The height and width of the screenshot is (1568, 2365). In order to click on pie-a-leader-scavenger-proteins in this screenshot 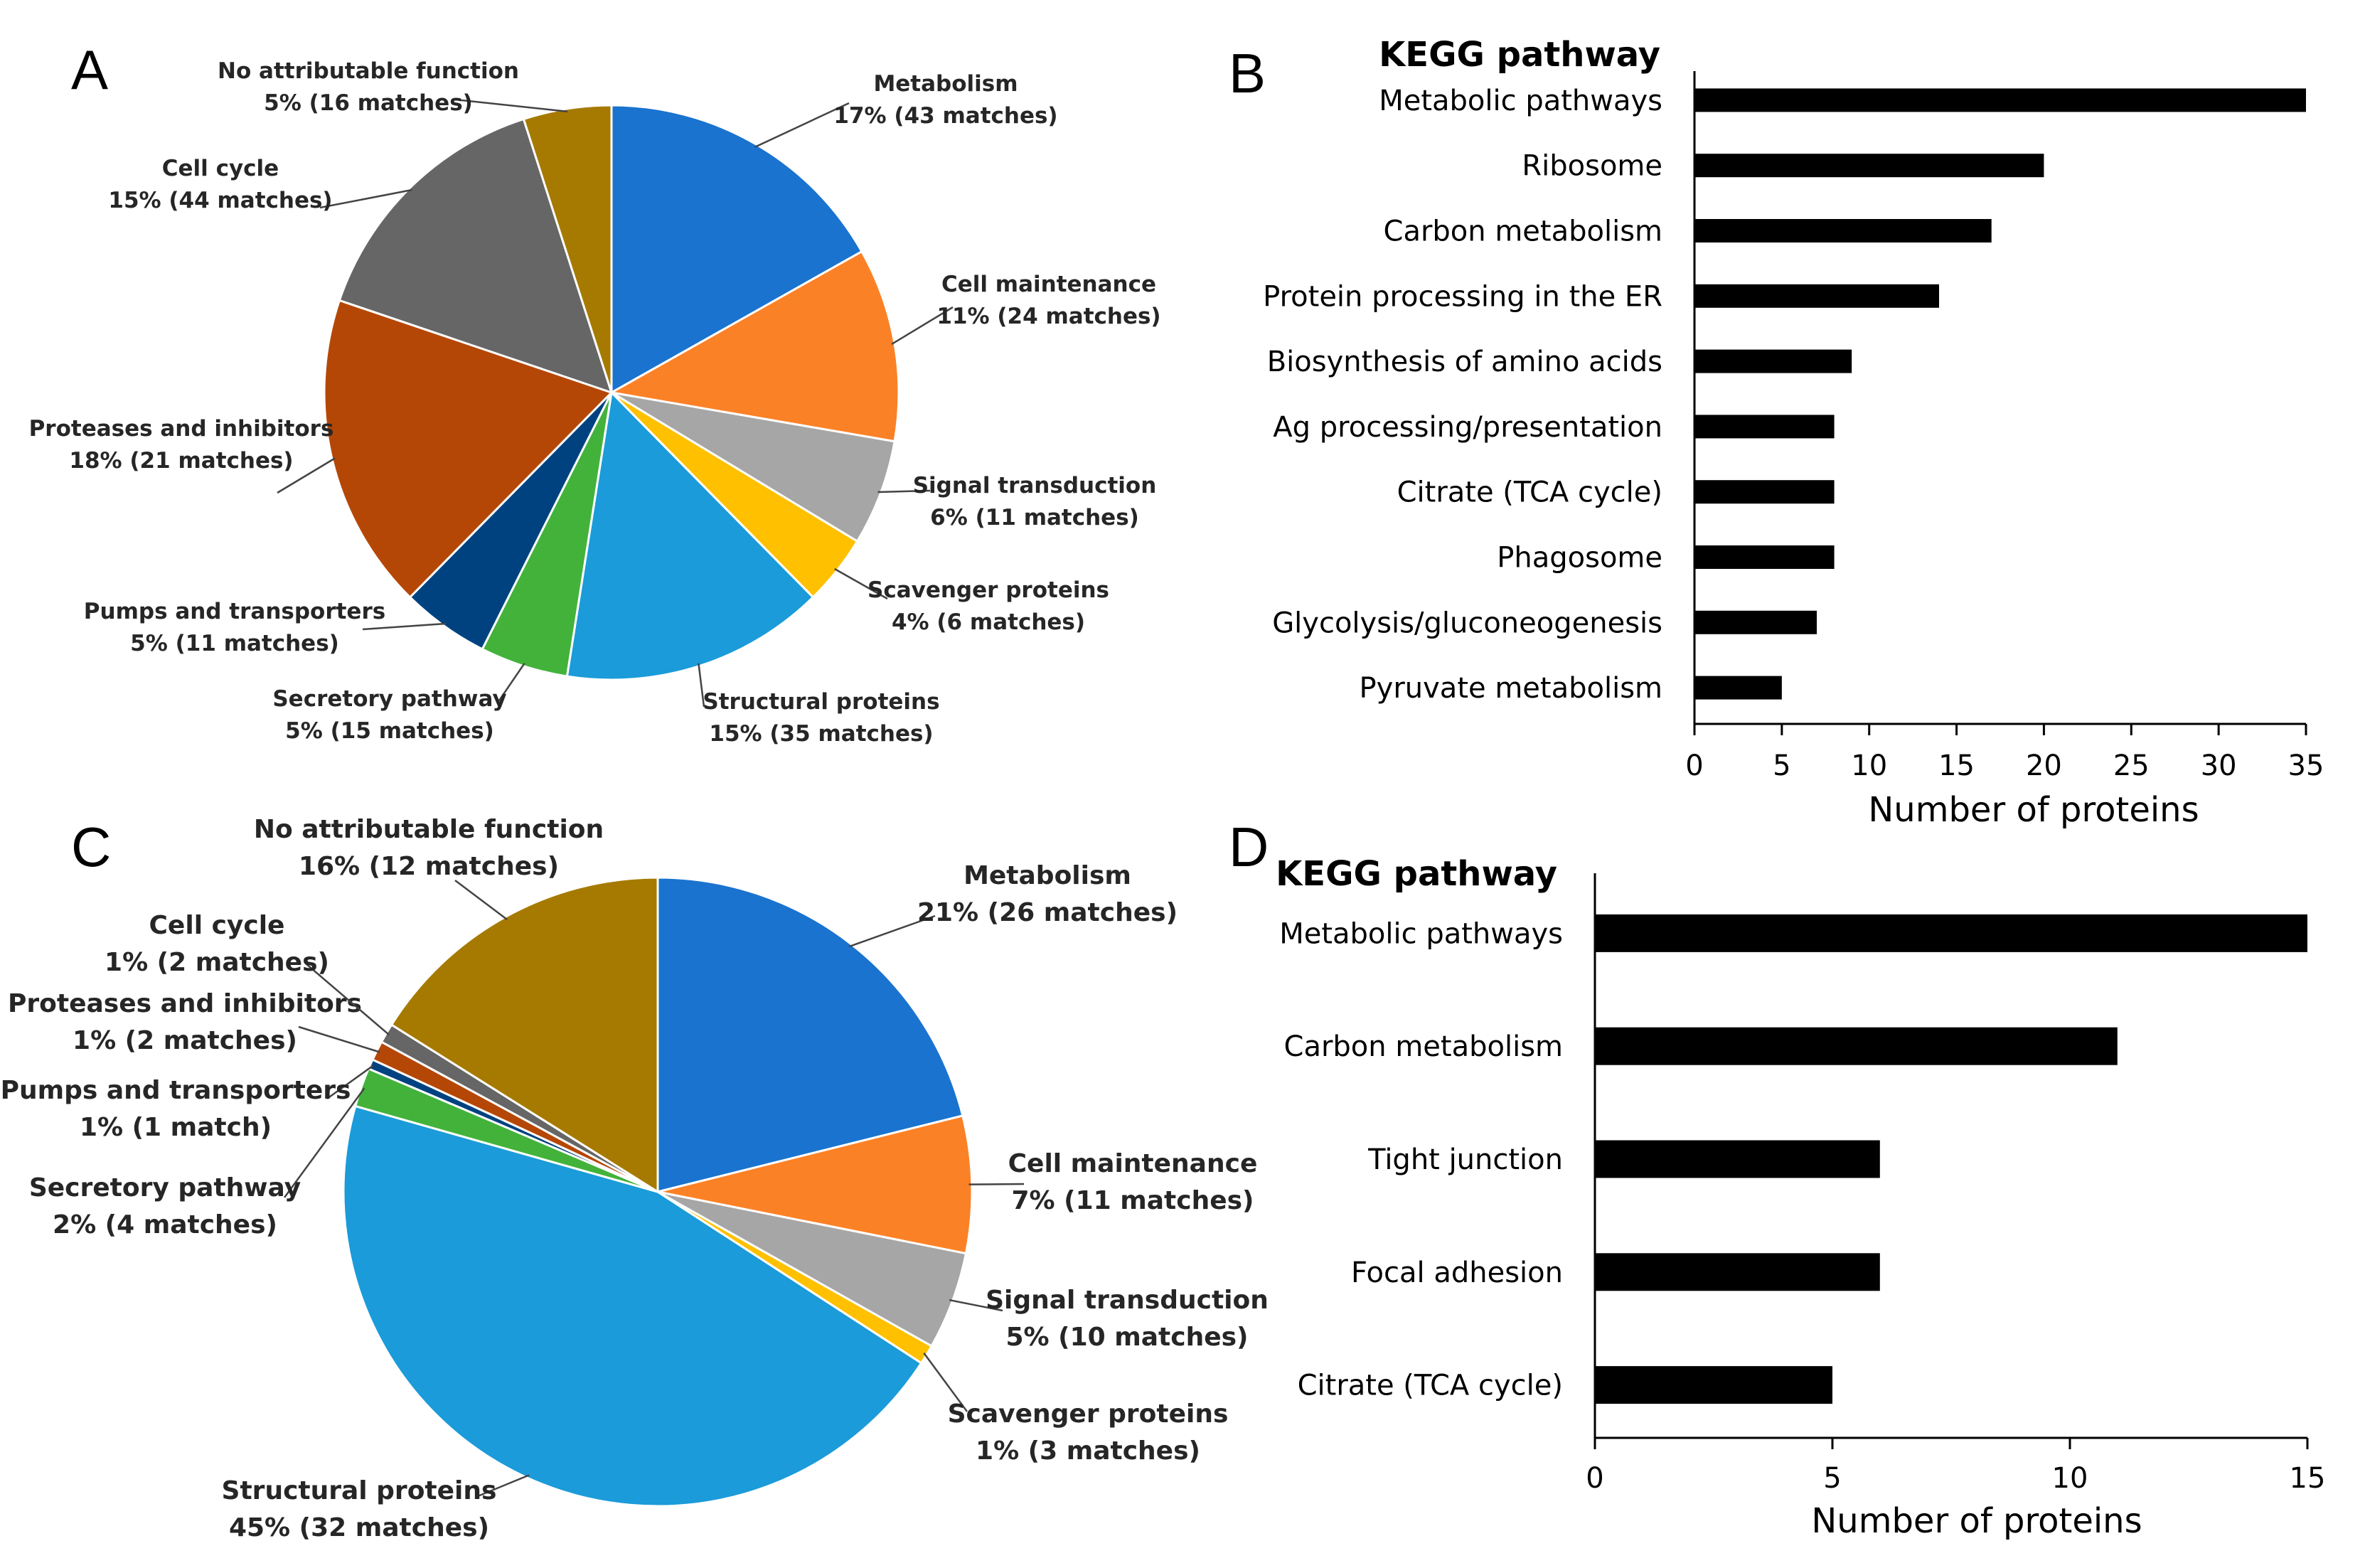, I will do `click(861, 583)`.